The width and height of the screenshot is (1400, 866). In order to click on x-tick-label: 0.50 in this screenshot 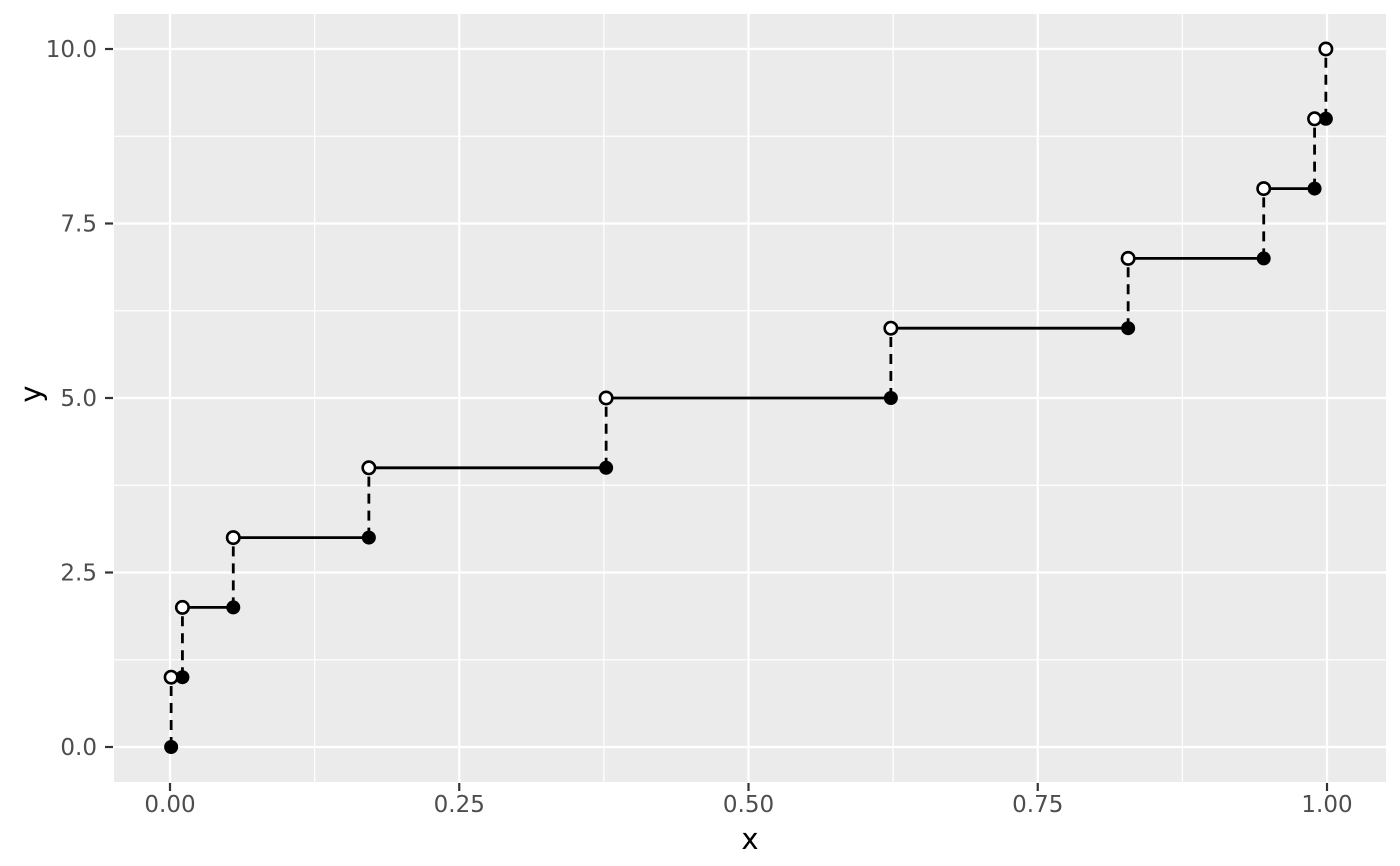, I will do `click(748, 805)`.